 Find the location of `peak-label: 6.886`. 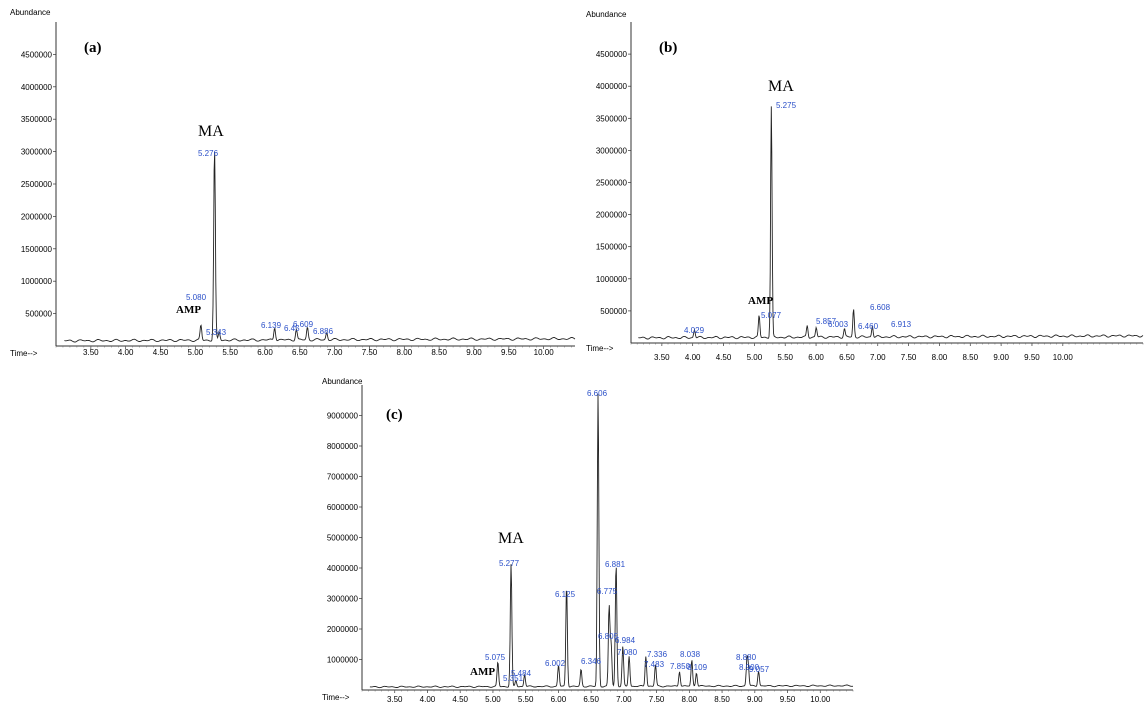

peak-label: 6.886 is located at coordinates (323, 331).